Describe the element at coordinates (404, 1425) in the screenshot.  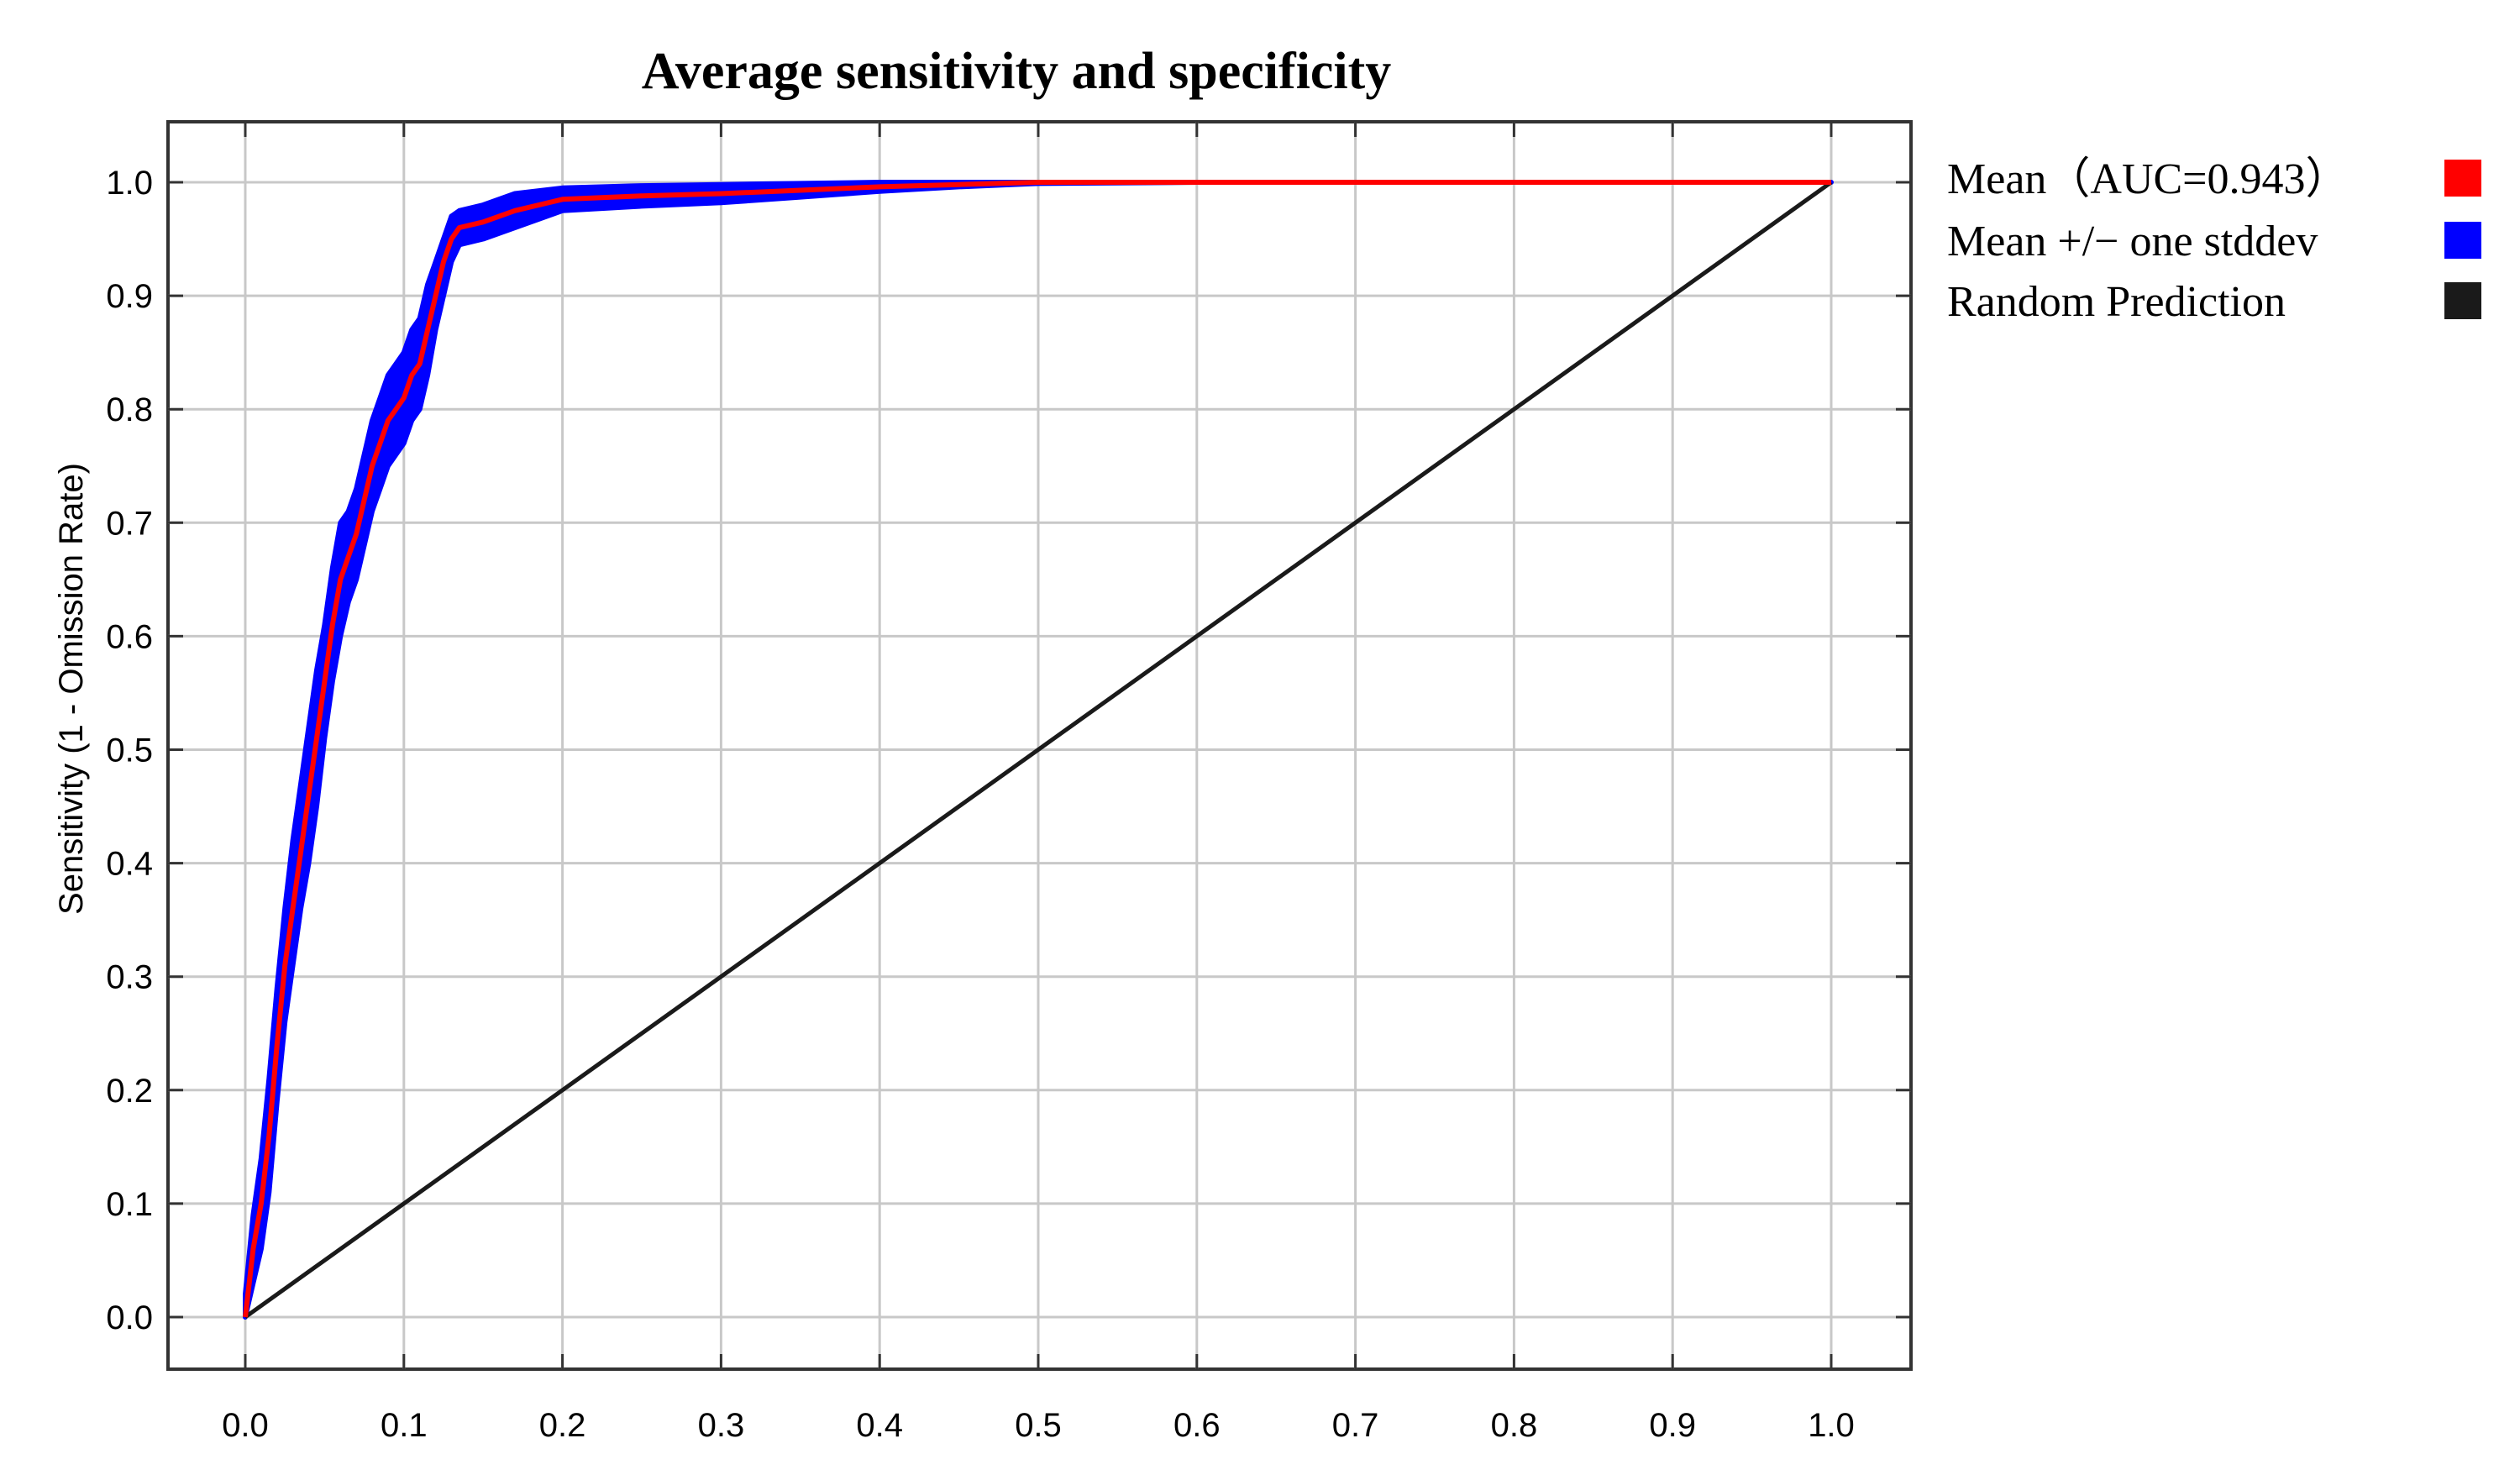
I see `x-tick-label-1: 0.1` at that location.